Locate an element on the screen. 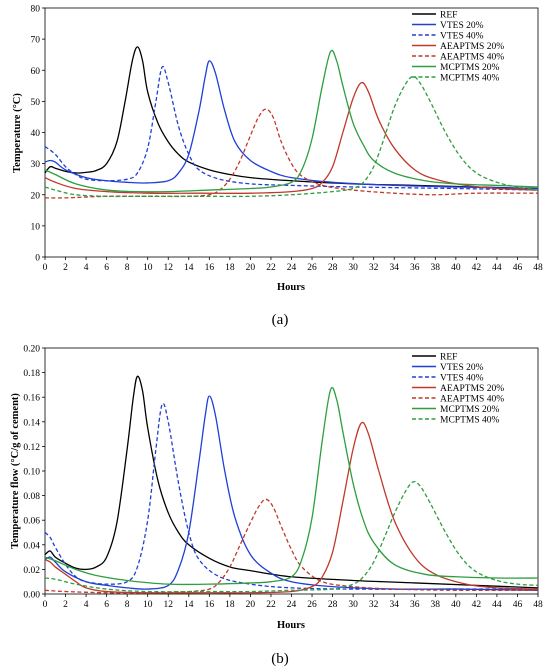 This screenshot has height=672, width=550. x-tick-label: 20 is located at coordinates (251, 605).